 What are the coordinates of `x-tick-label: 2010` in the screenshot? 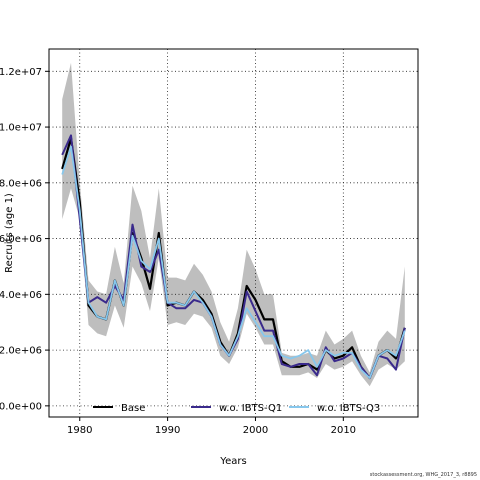 It's located at (343, 430).